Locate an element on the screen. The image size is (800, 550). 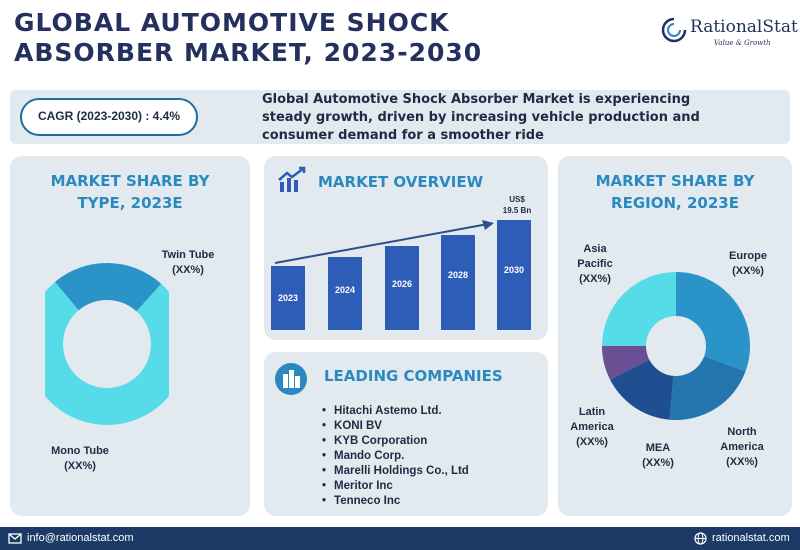
title-line-2: ABSORBER MARKET, 2023-2030 is located at coordinates (248, 52).